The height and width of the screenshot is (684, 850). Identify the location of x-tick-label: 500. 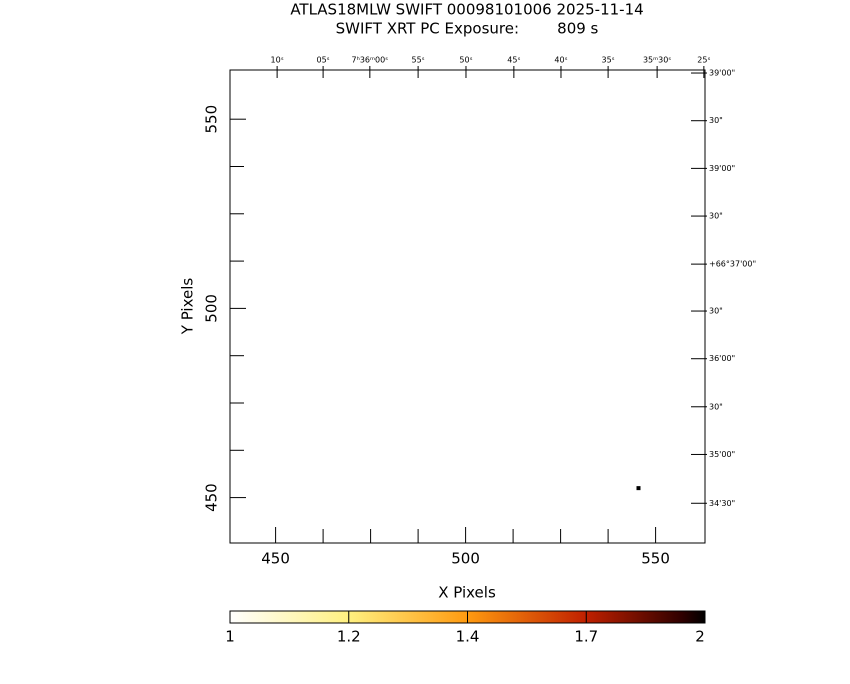
(465, 559).